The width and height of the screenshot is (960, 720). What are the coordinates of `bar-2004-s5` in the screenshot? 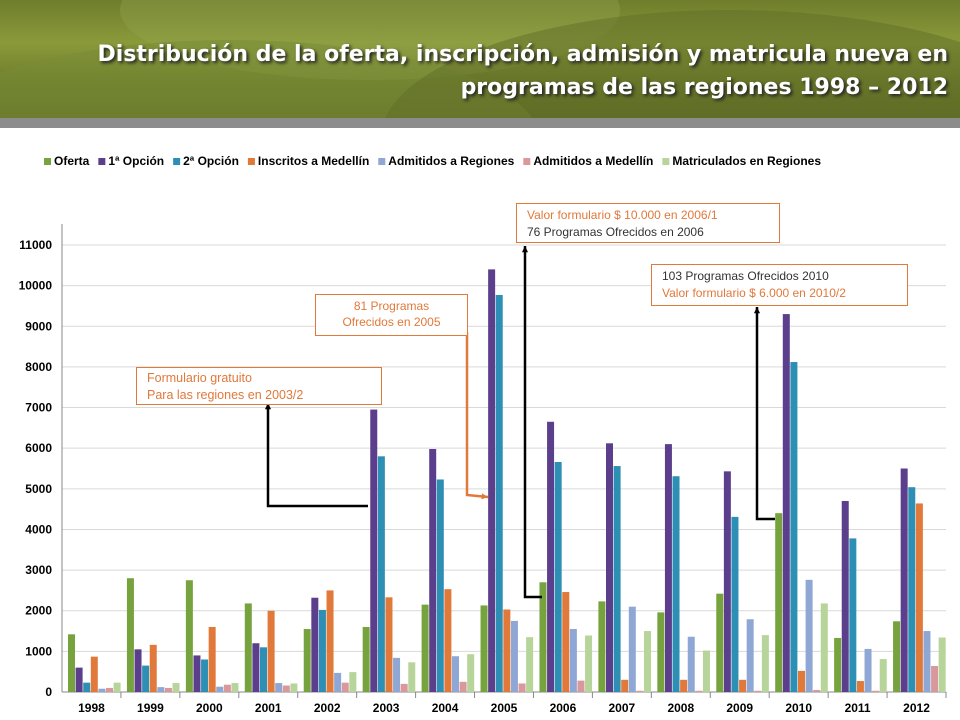 It's located at (463, 686).